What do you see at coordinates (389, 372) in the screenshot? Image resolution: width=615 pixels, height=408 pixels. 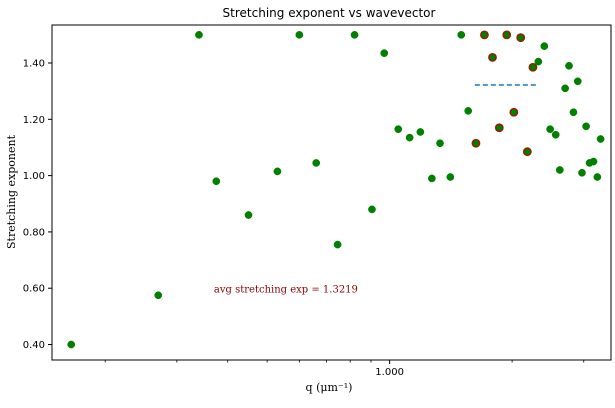 I see `x-tick-label: 1.000` at bounding box center [389, 372].